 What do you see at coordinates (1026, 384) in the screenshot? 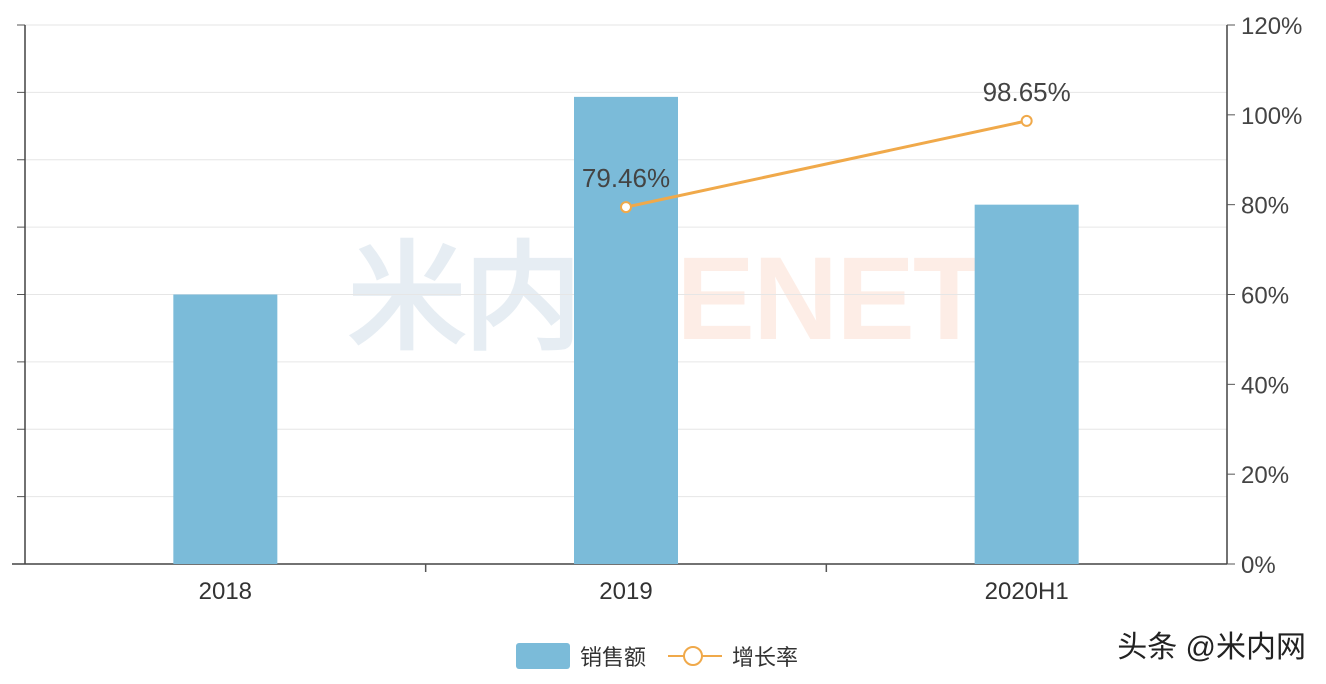
I see `bar-2020H1` at bounding box center [1026, 384].